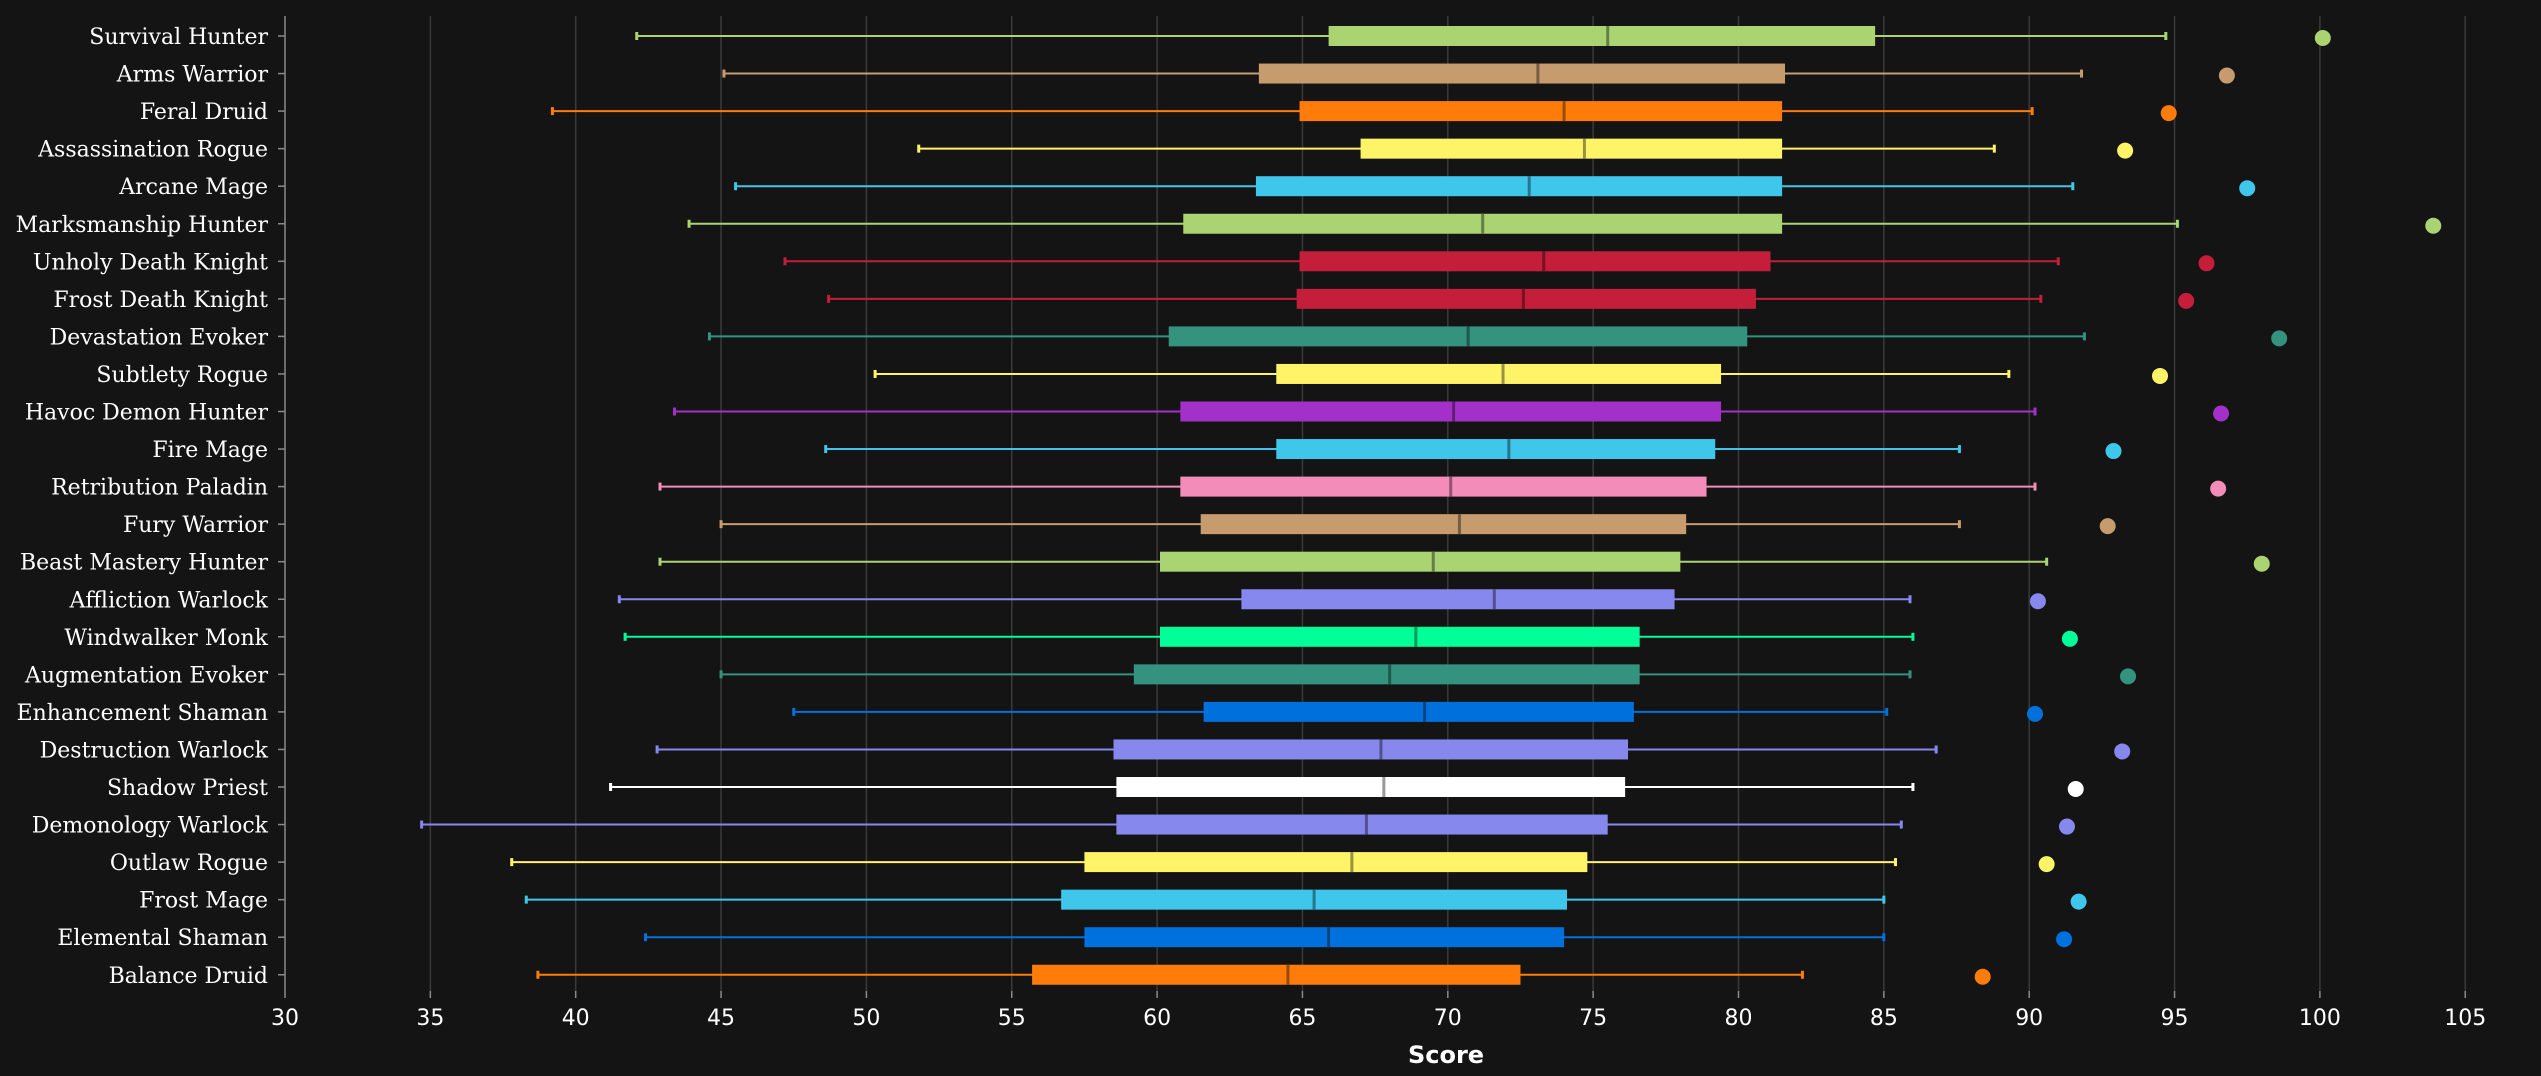 This screenshot has width=2541, height=1076. I want to click on x-tick-label: 45, so click(721, 1018).